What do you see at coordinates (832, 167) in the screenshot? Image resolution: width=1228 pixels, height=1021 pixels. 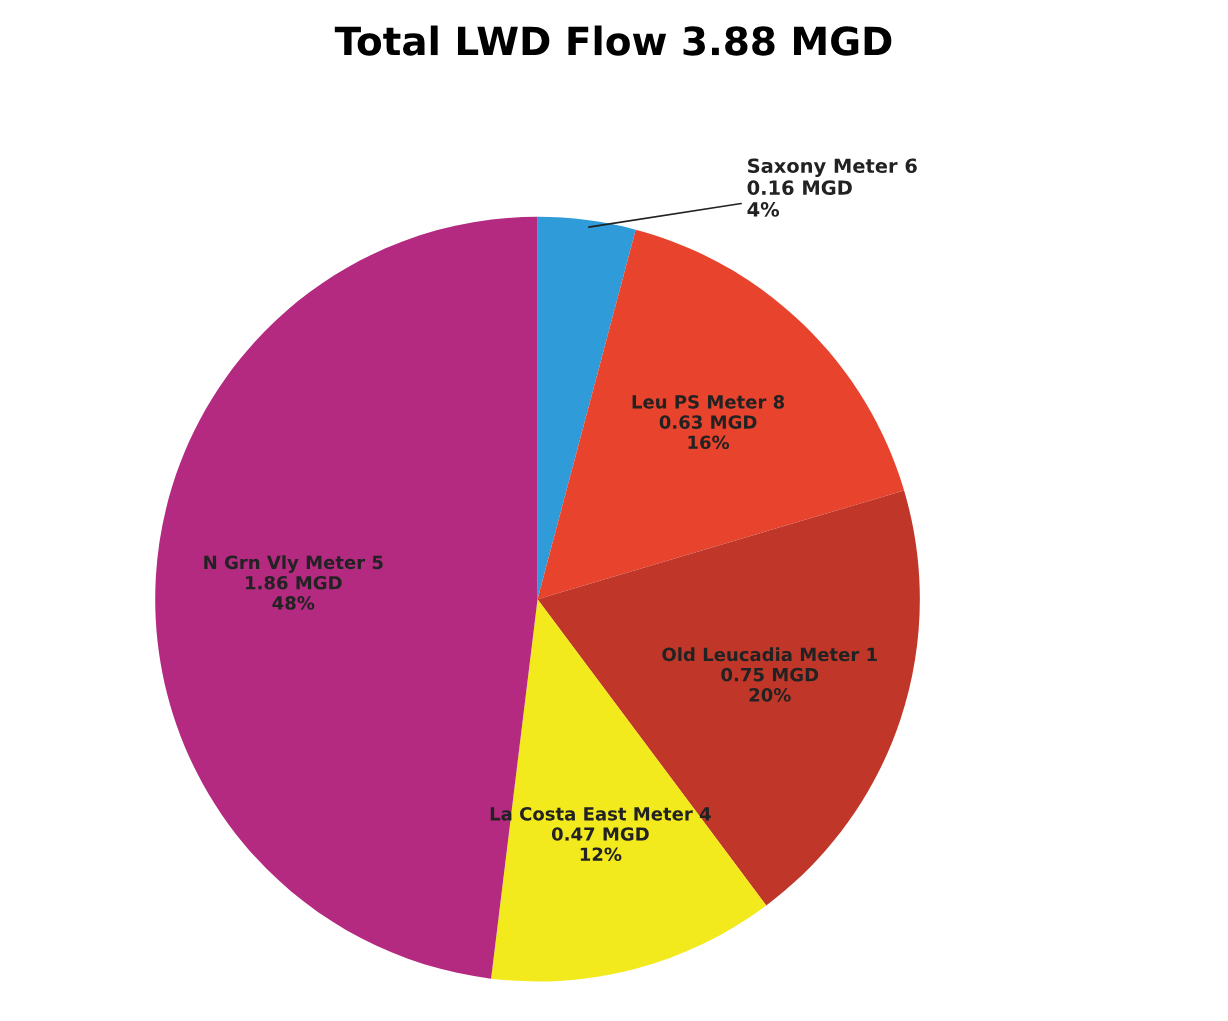 I see `slice-label: Saxony Meter 6` at bounding box center [832, 167].